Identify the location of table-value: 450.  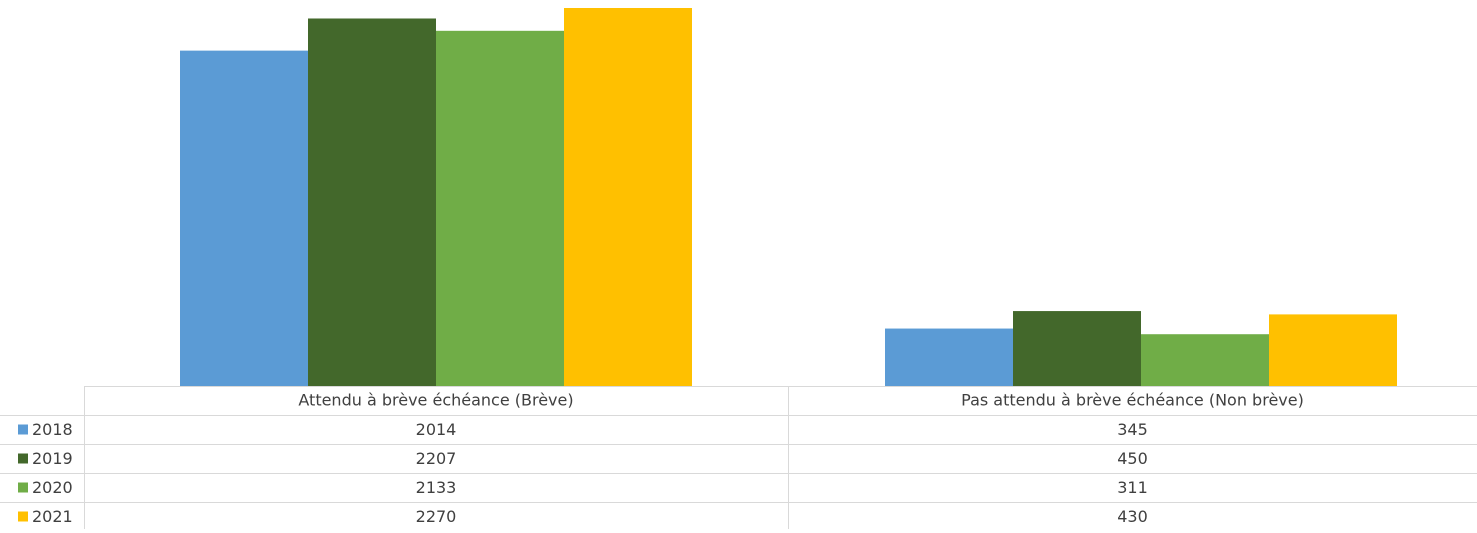
(1132, 458).